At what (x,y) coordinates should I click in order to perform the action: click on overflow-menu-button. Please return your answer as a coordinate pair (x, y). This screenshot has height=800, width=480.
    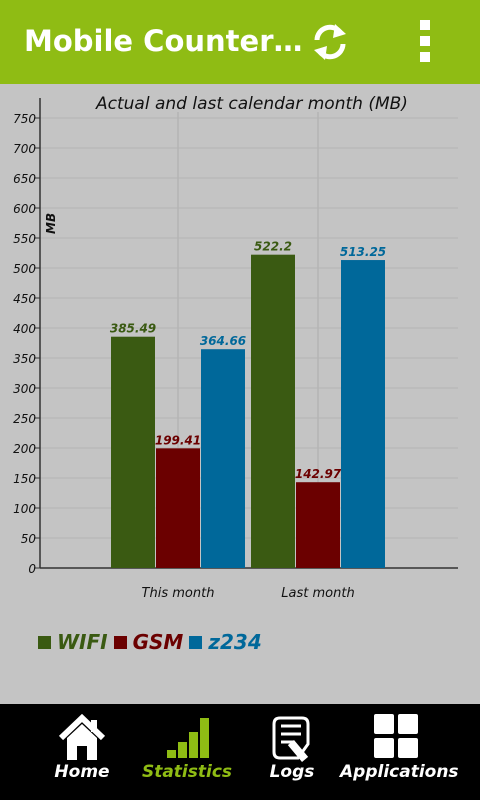
    Looking at the image, I should click on (426, 42).